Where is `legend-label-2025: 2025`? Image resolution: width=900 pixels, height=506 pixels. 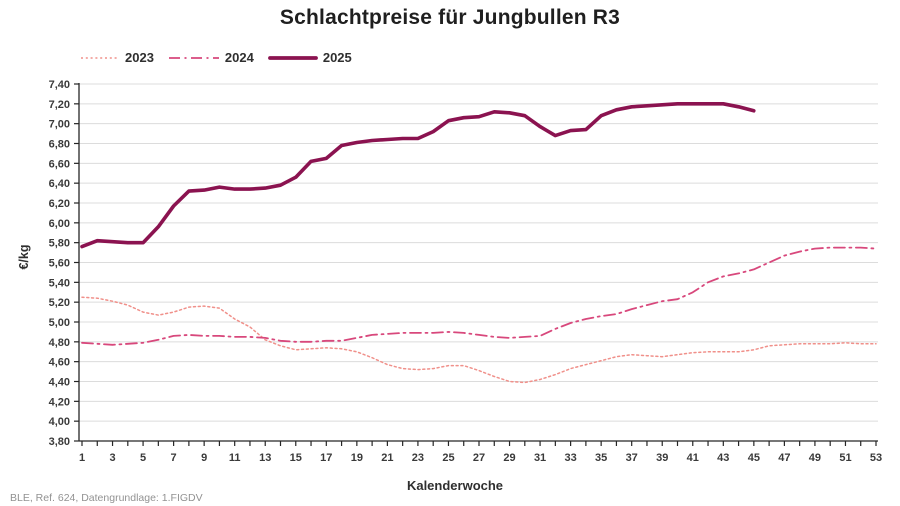 legend-label-2025: 2025 is located at coordinates (337, 57).